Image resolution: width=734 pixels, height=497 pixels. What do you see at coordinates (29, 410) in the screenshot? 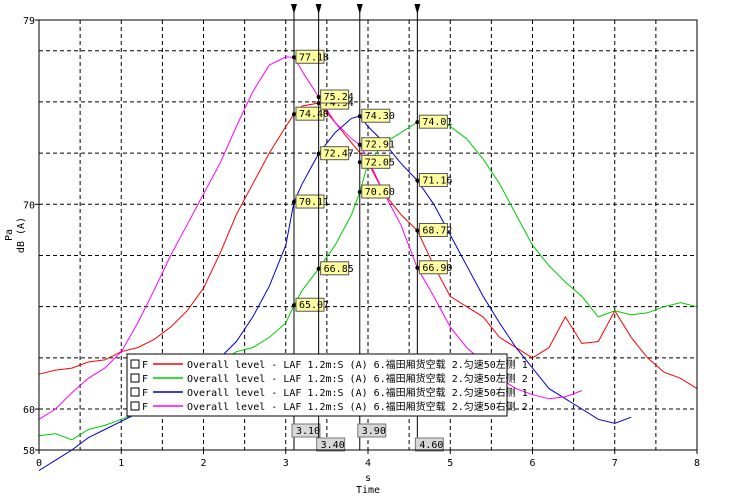
I see `y-tick-label: 60` at bounding box center [29, 410].